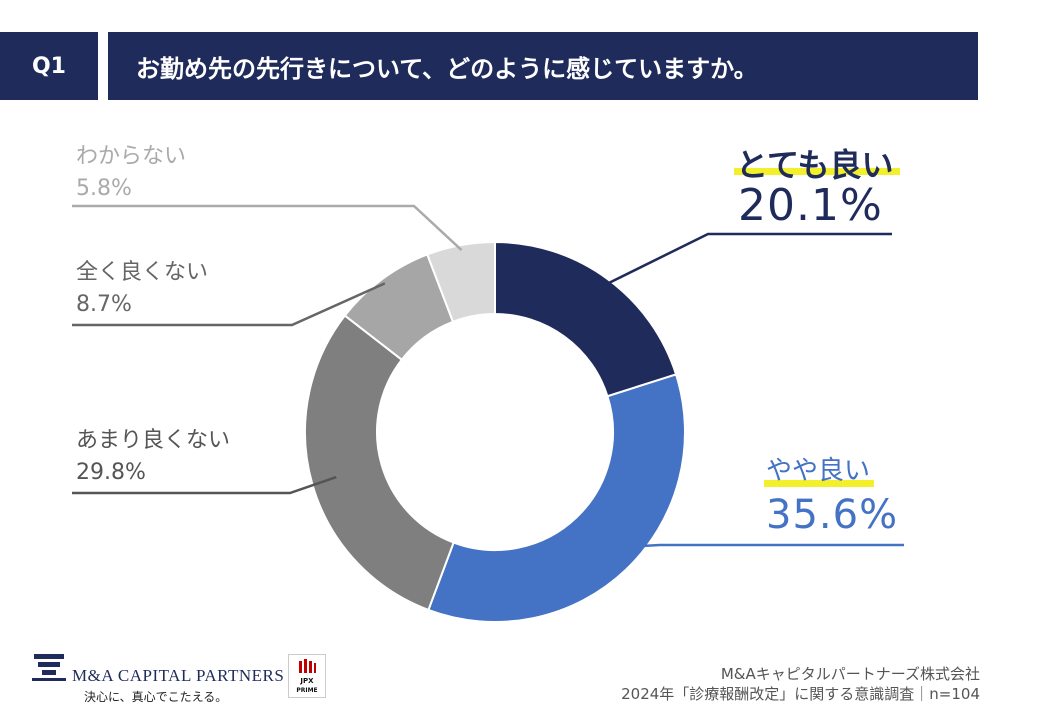  I want to click on jpx-mark-icon, so click(307, 666).